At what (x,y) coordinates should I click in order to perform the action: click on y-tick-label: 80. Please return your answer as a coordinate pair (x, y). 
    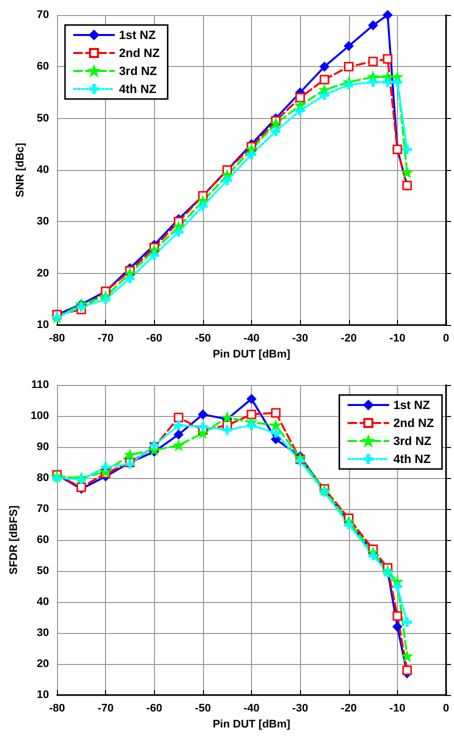
    Looking at the image, I should click on (42, 478).